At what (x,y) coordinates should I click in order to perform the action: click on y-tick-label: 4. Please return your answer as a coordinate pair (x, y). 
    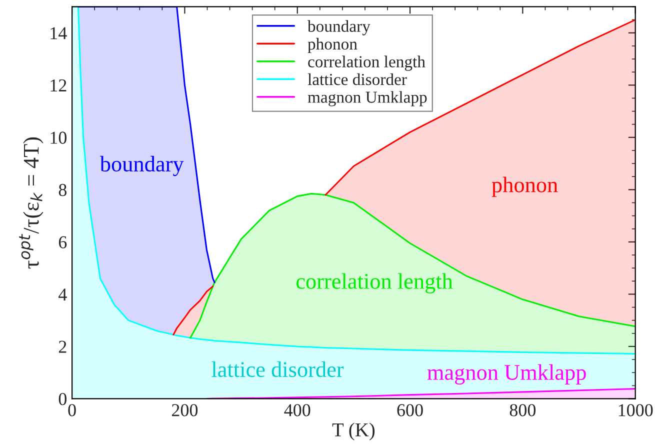
    Looking at the image, I should click on (62, 294).